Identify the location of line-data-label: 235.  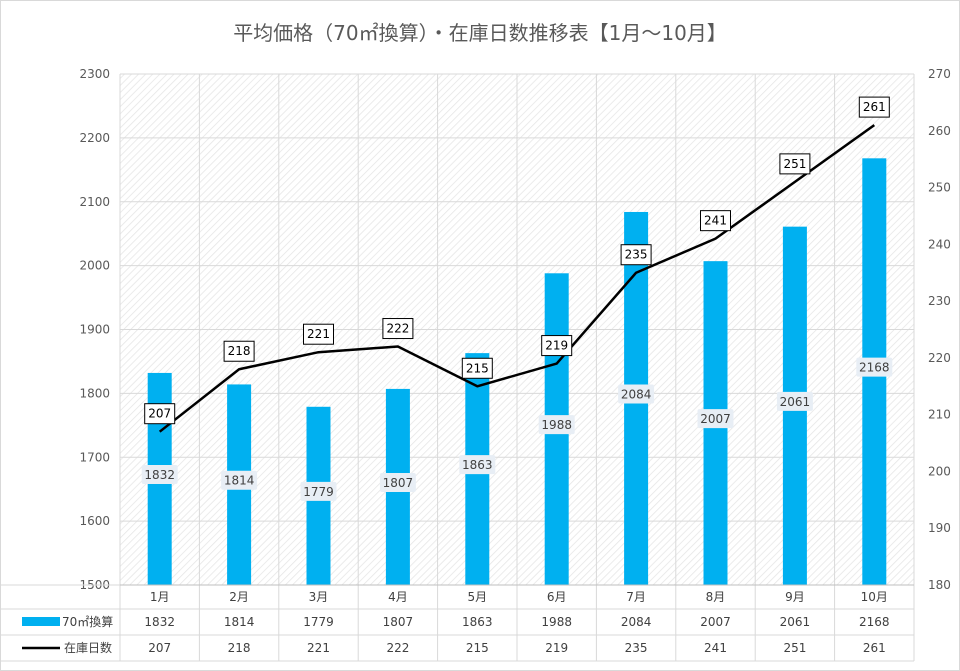
(636, 255).